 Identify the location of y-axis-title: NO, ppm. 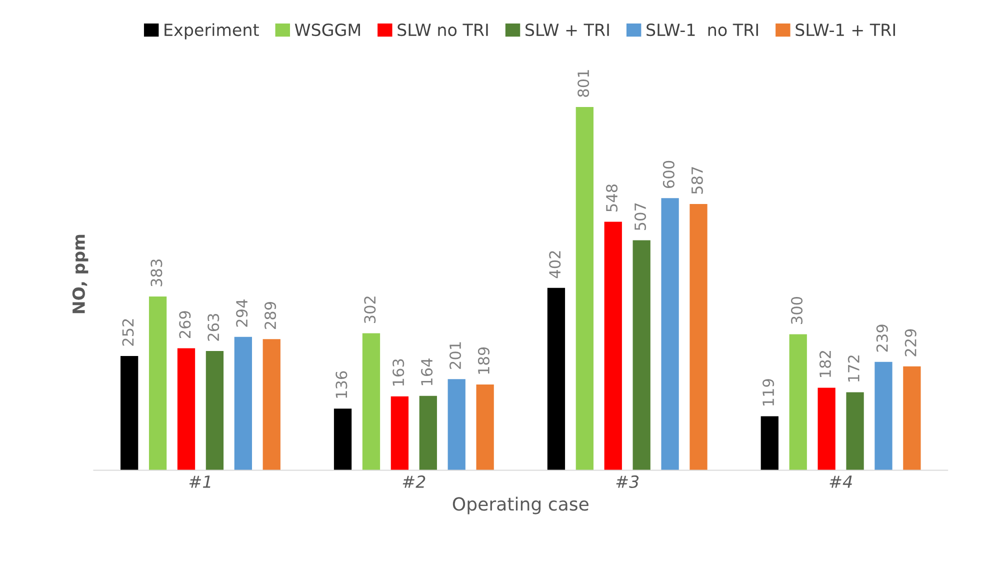
(80, 274).